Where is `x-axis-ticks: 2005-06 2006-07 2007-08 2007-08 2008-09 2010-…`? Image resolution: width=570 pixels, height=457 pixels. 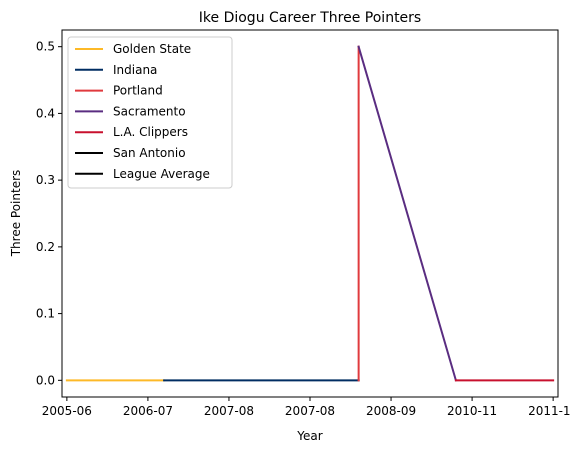 x-axis-ticks: 2005-06 2006-07 2007-08 2007-08 2008-09 2010-… is located at coordinates (306, 407).